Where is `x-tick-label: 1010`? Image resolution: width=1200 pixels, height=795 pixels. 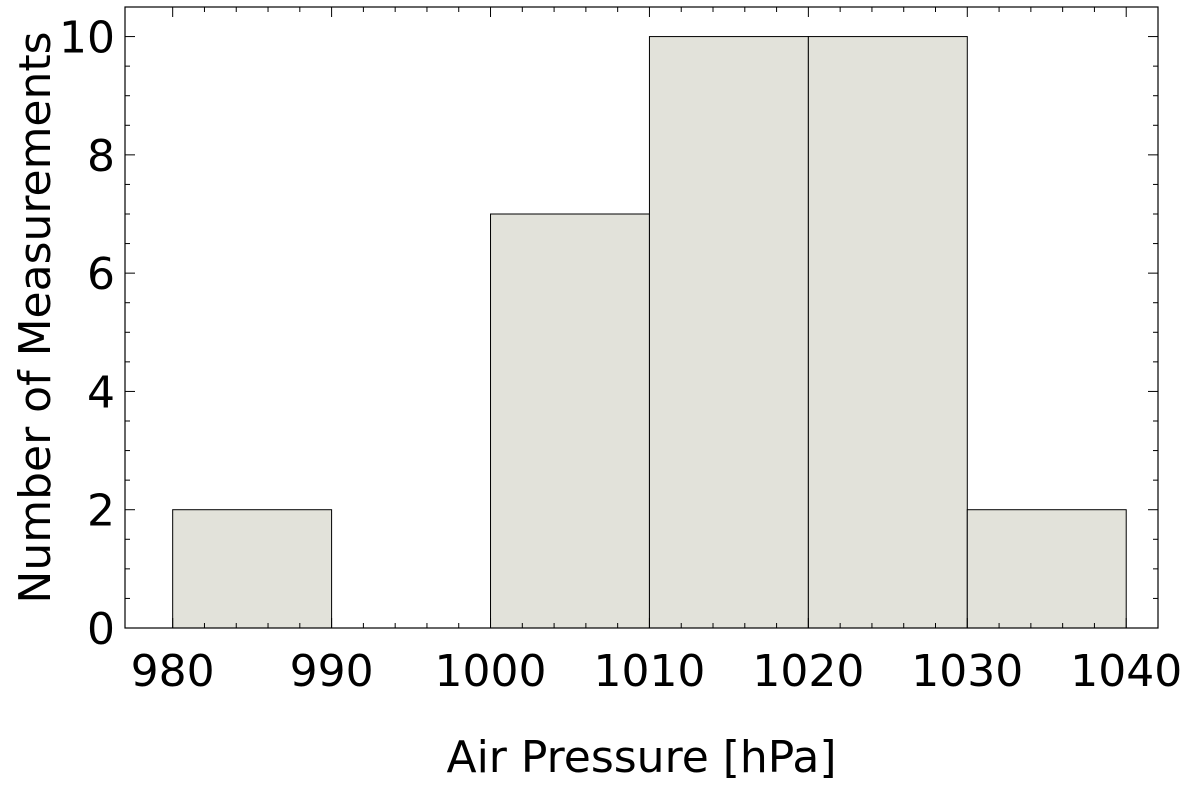 x-tick-label: 1010 is located at coordinates (649, 671).